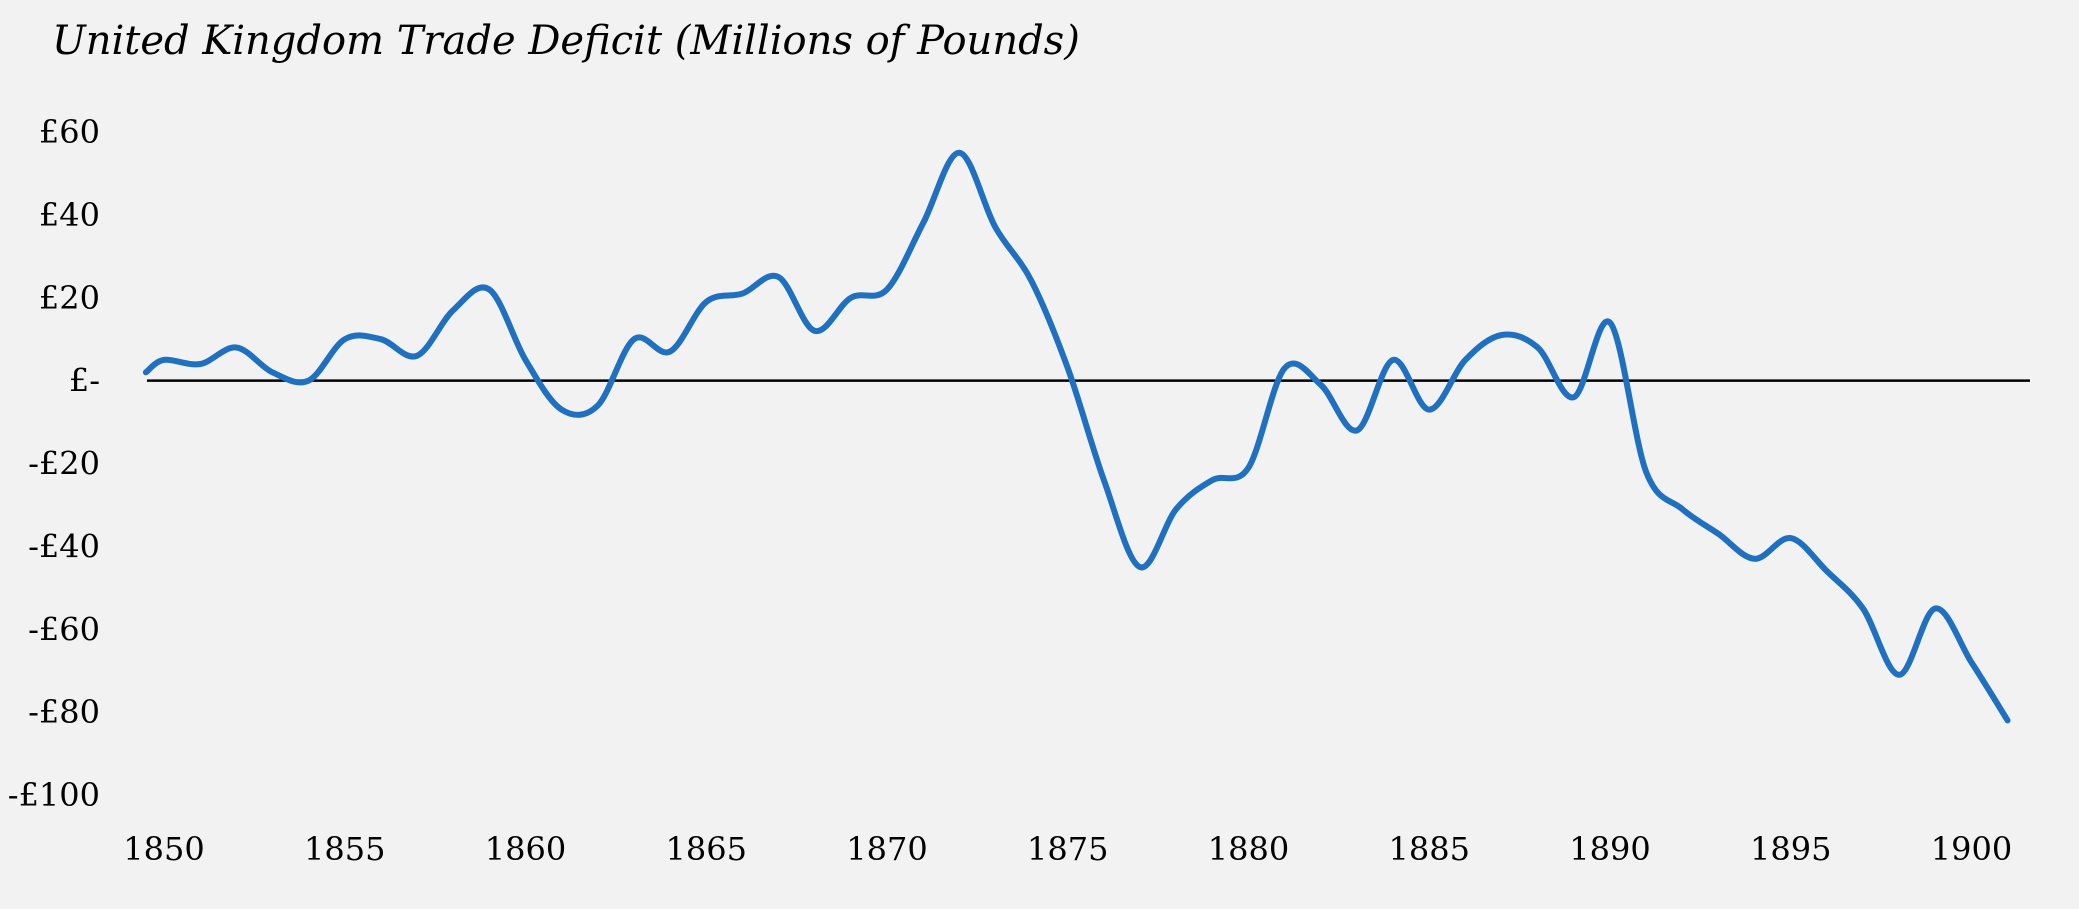  I want to click on x-tick-label: 1900, so click(1971, 849).